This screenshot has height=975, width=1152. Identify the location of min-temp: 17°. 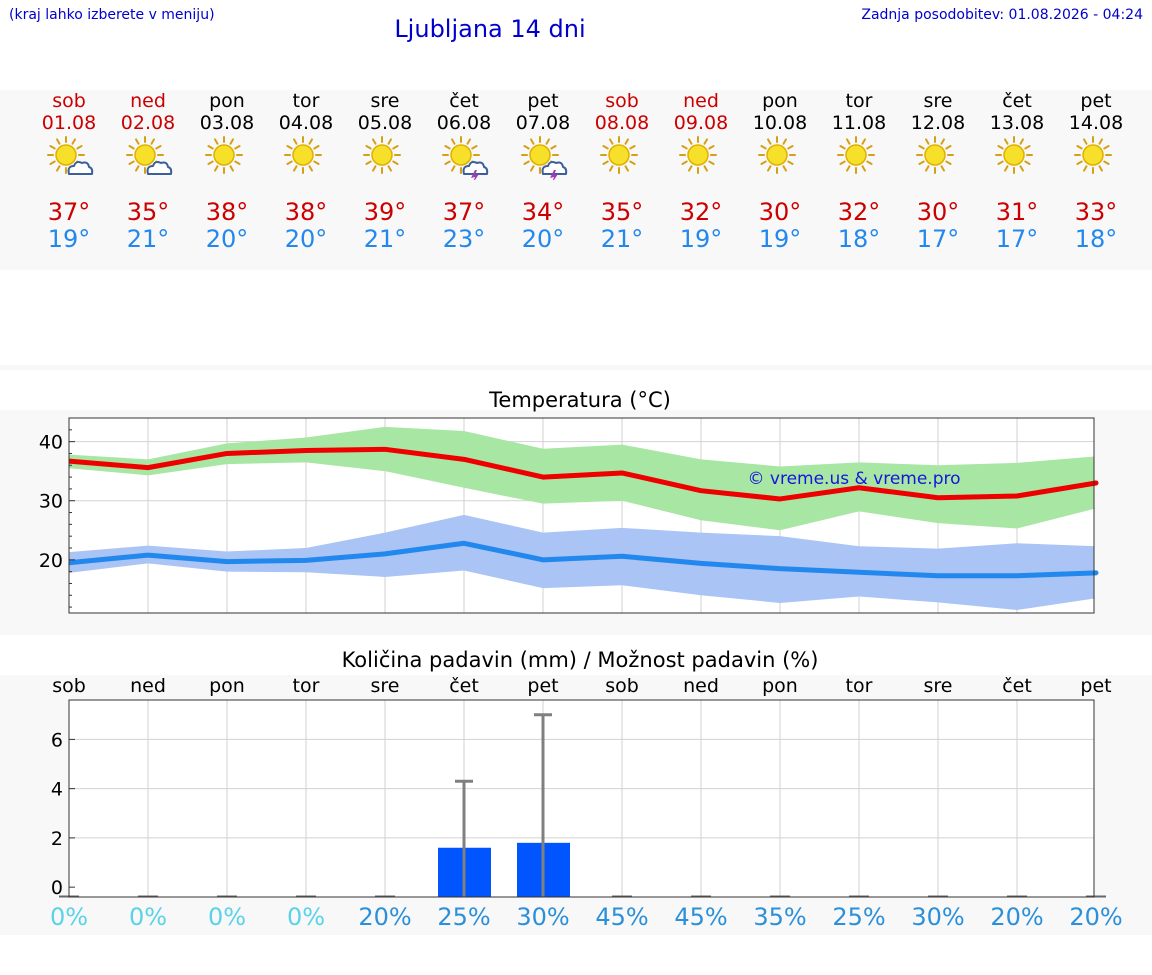
(1017, 239).